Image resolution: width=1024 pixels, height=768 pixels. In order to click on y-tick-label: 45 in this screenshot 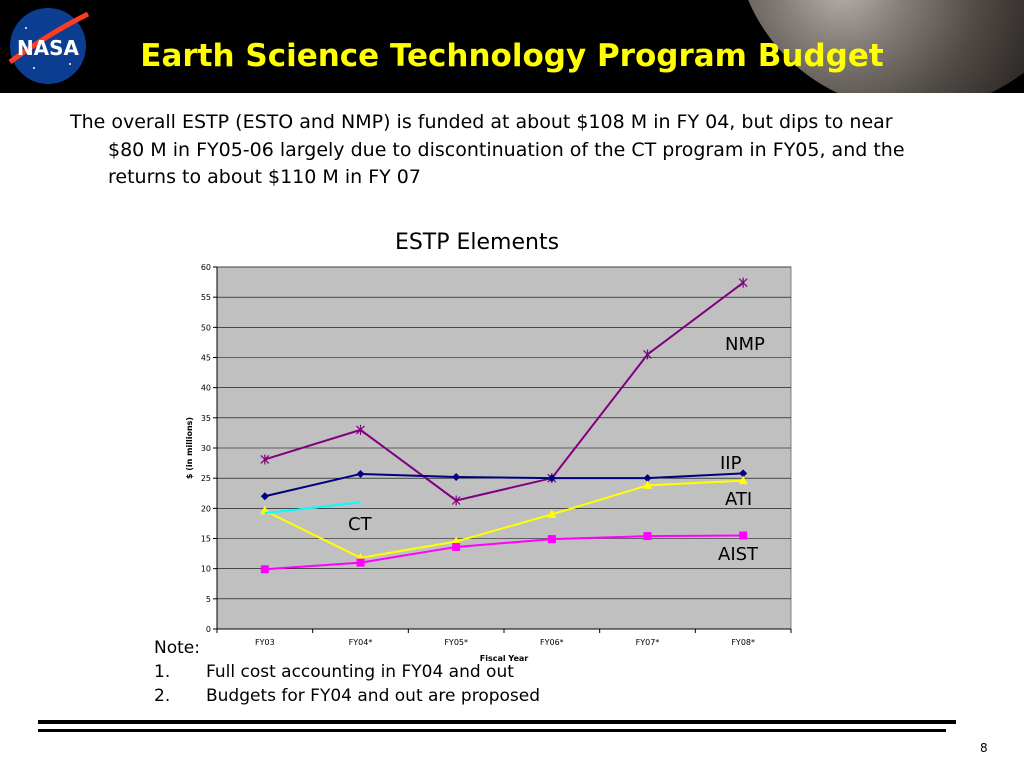, I will do `click(206, 358)`.